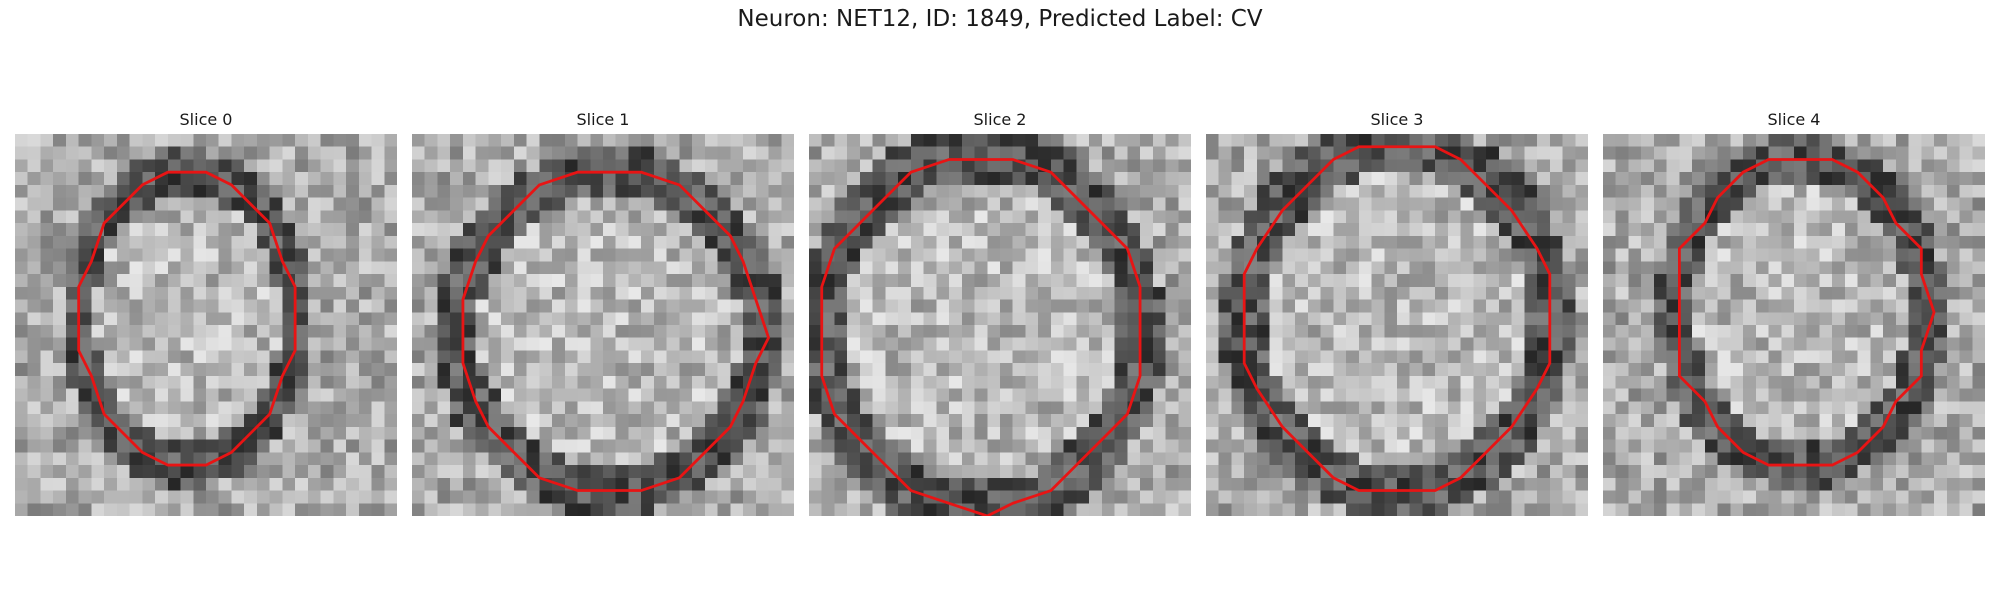 This screenshot has height=600, width=2000. I want to click on slice-panel-3: Slice 3, so click(1397, 312).